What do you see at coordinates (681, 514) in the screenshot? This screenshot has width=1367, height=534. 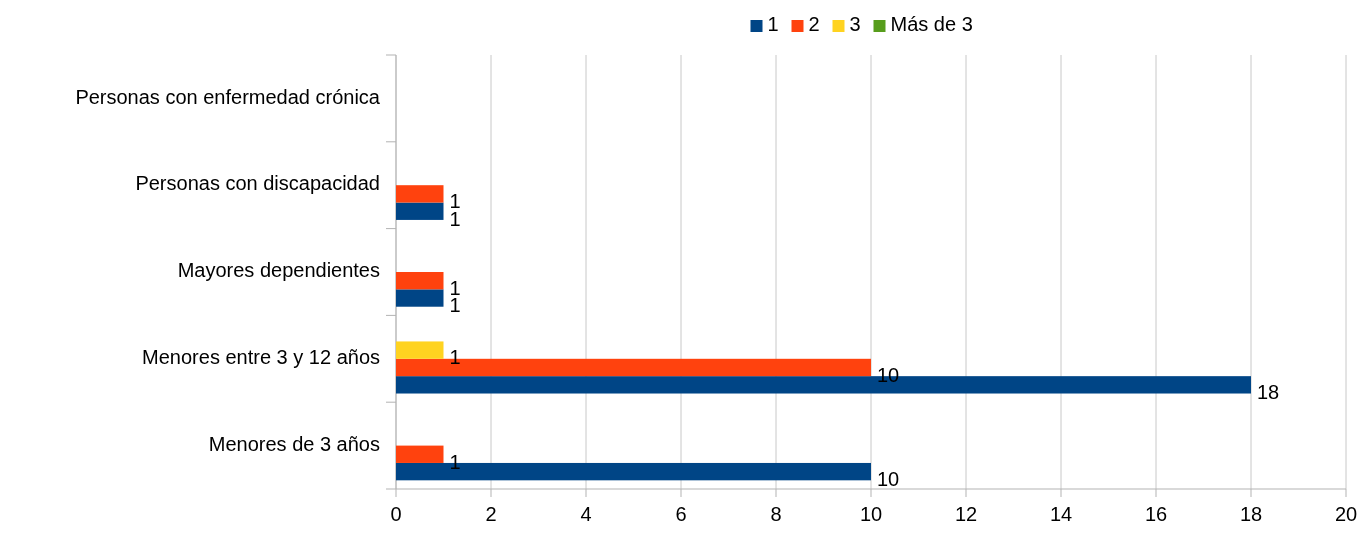 I see `x-tick-label: 6` at bounding box center [681, 514].